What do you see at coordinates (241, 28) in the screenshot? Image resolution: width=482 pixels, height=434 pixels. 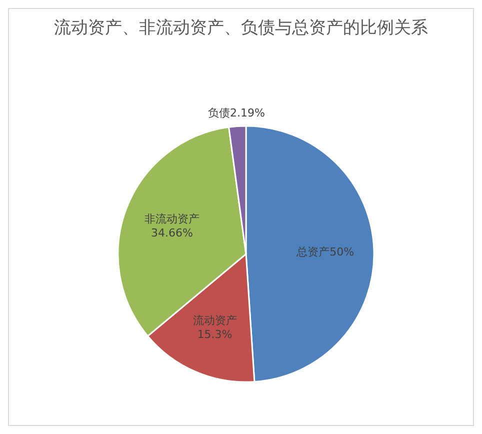 I see `chart-title: 流动资产、非流动资产、负债与总资产的比例关系` at bounding box center [241, 28].